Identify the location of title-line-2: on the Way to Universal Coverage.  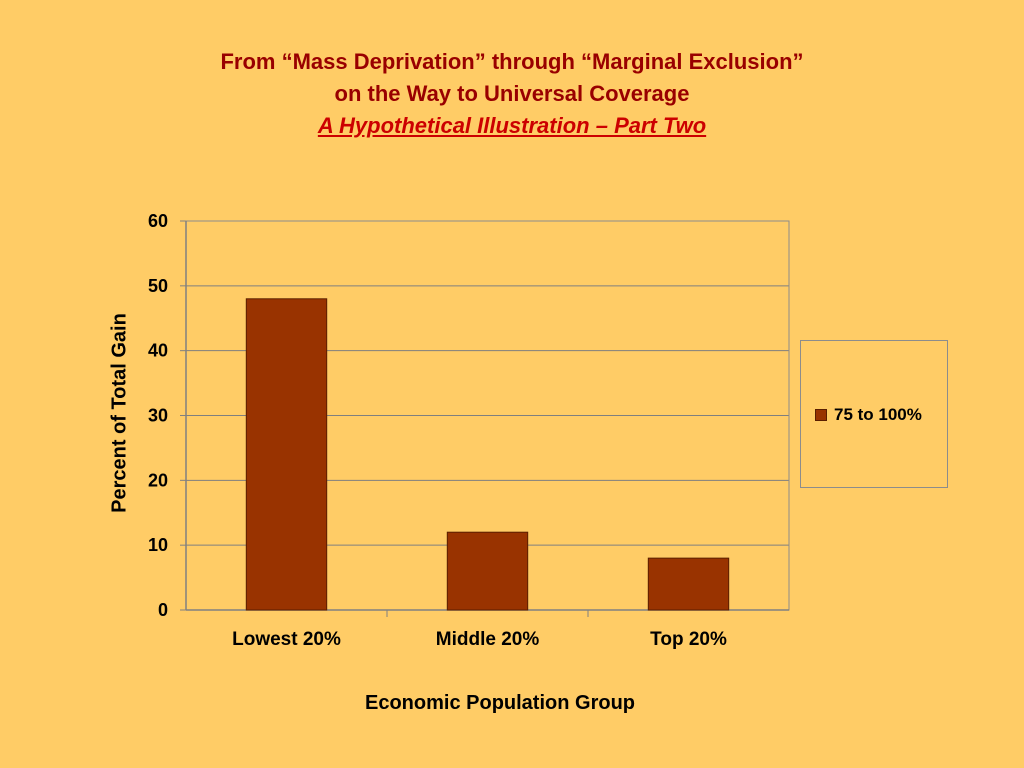
(512, 93).